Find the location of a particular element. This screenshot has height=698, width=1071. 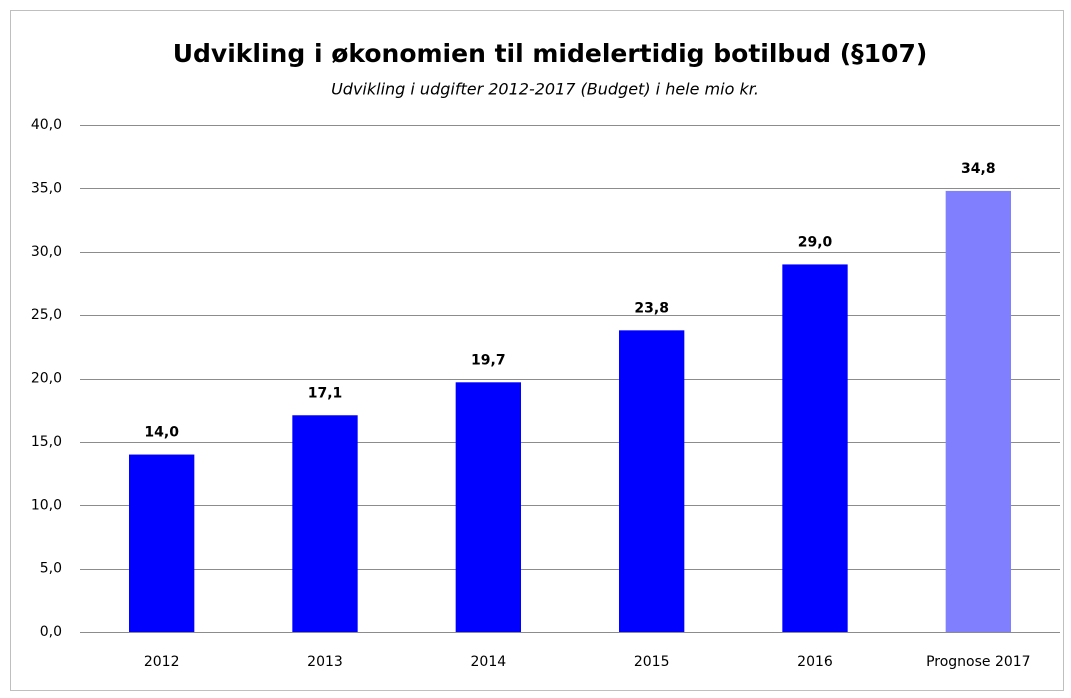

data-label: 19,7 is located at coordinates (488, 360).